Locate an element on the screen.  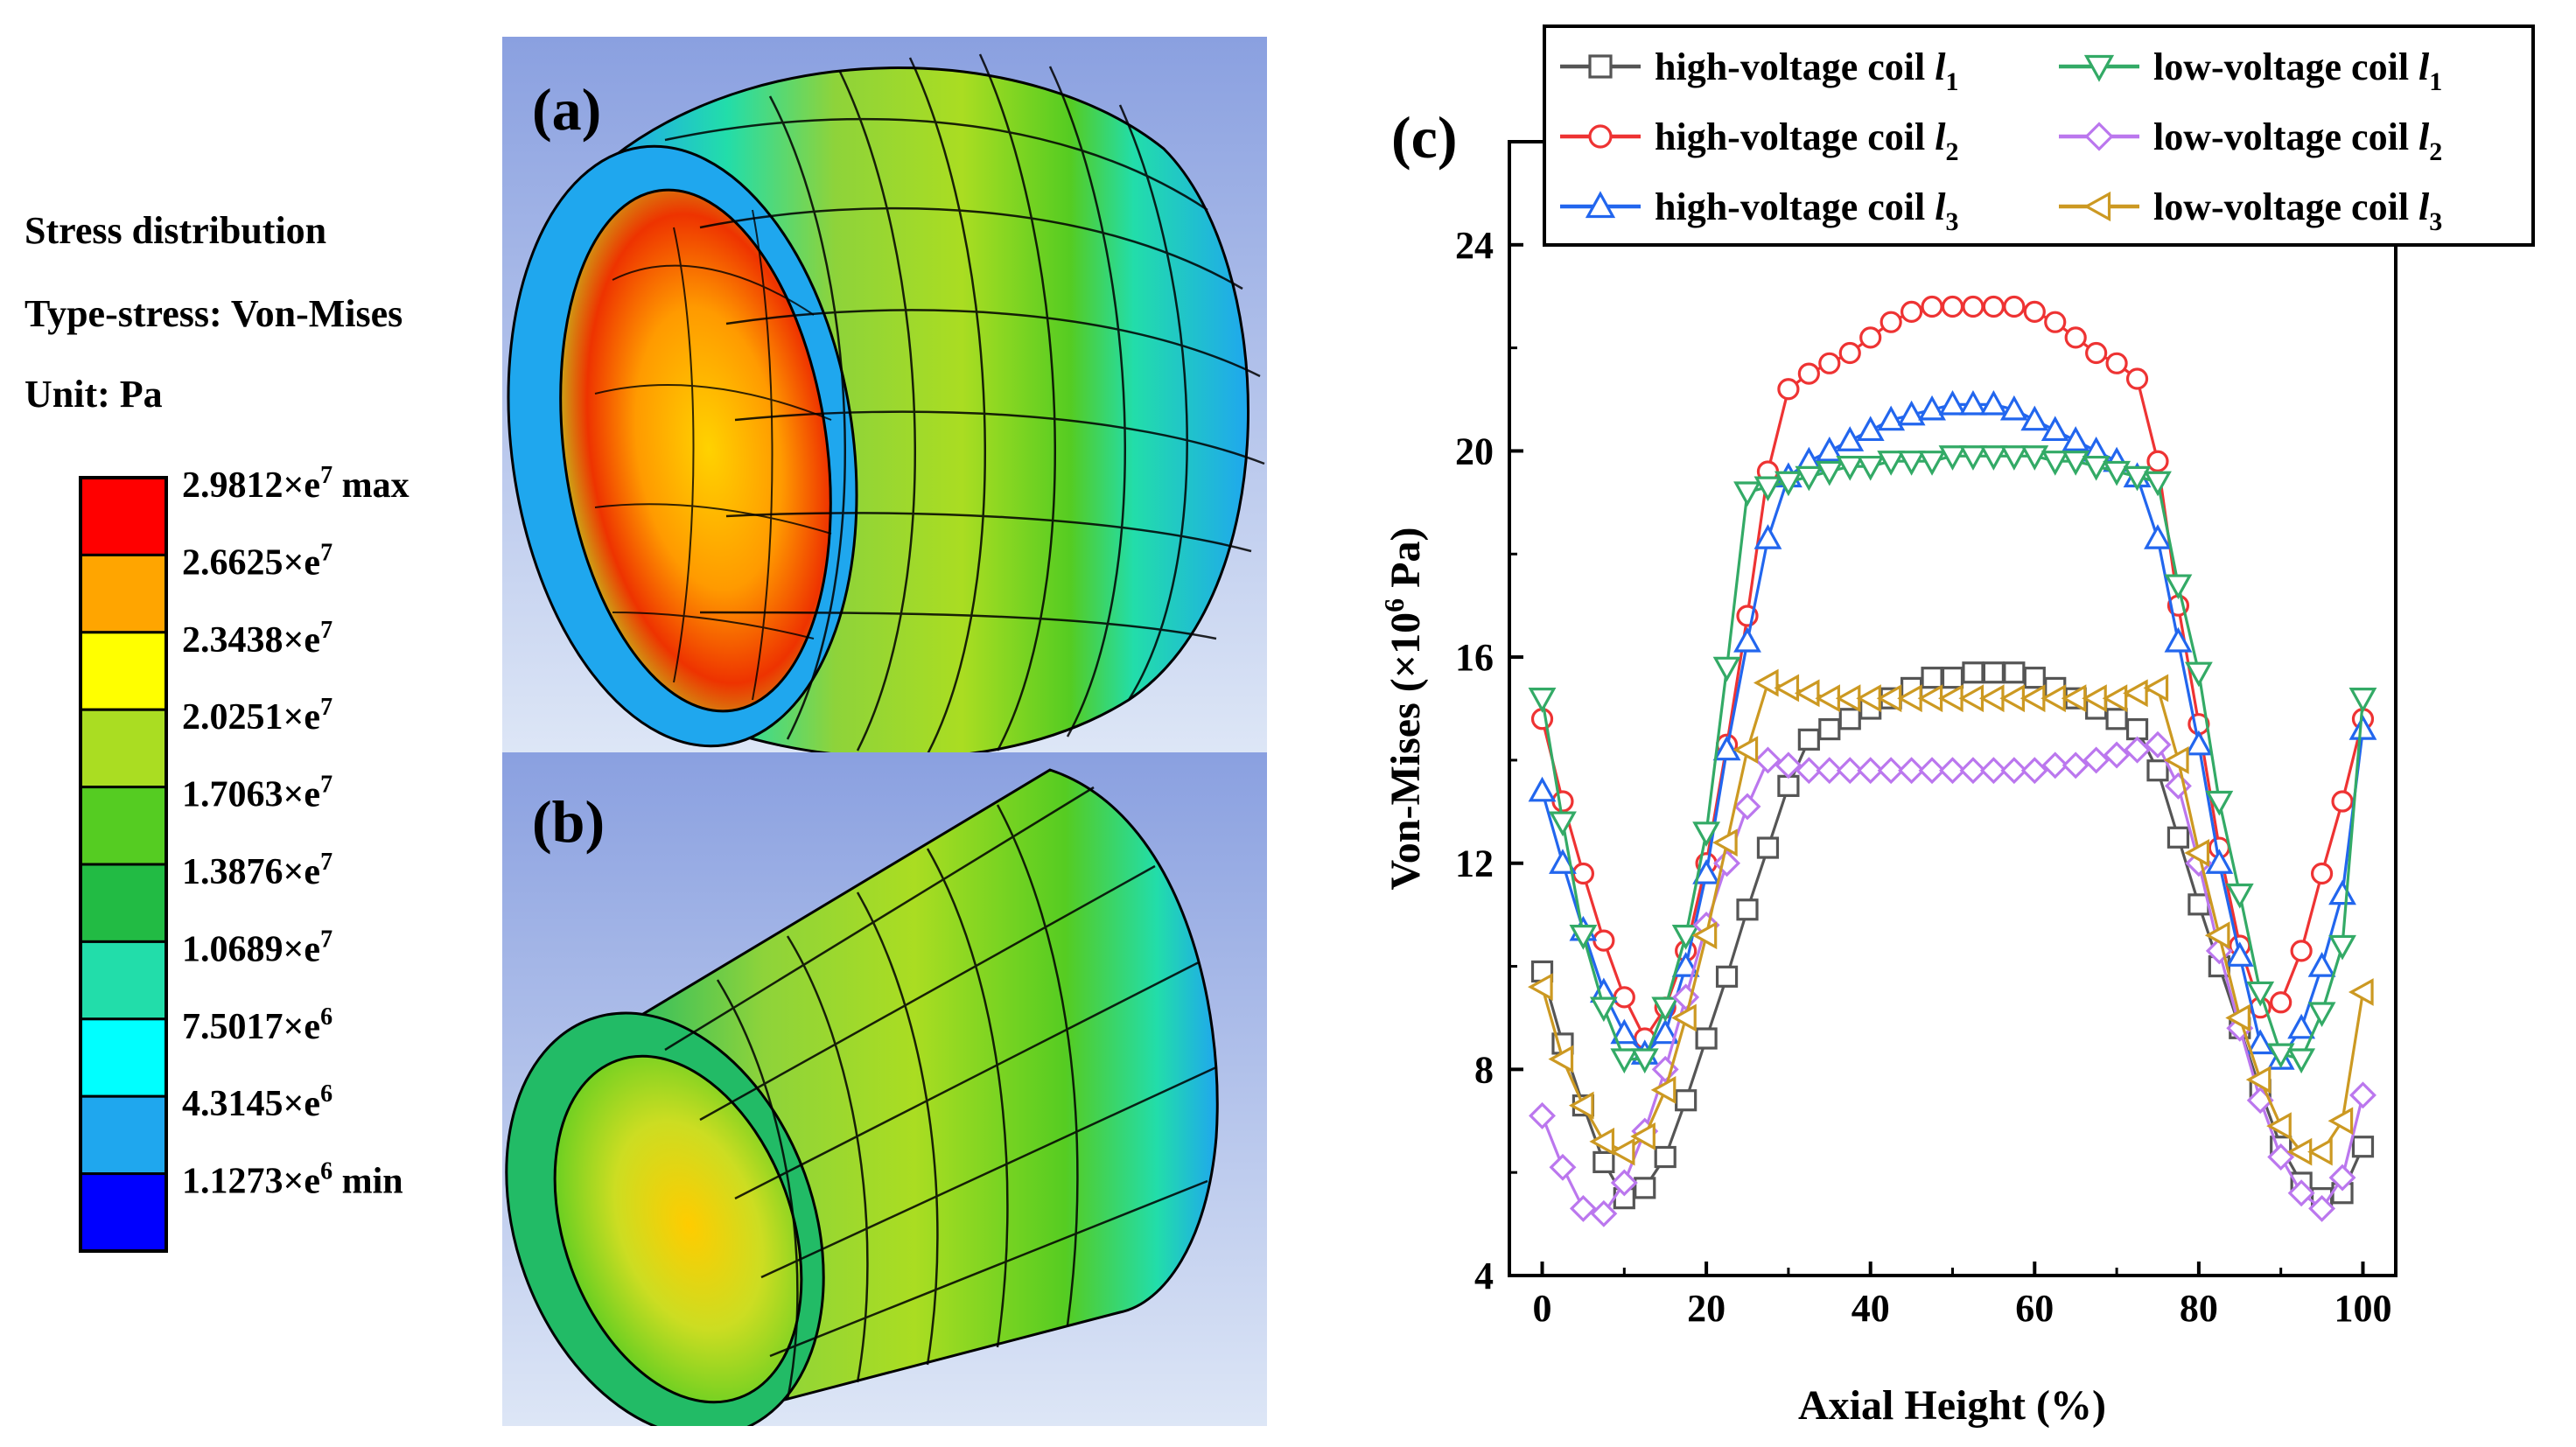
colorbar-label: 1.0689×e7 is located at coordinates (257, 947).